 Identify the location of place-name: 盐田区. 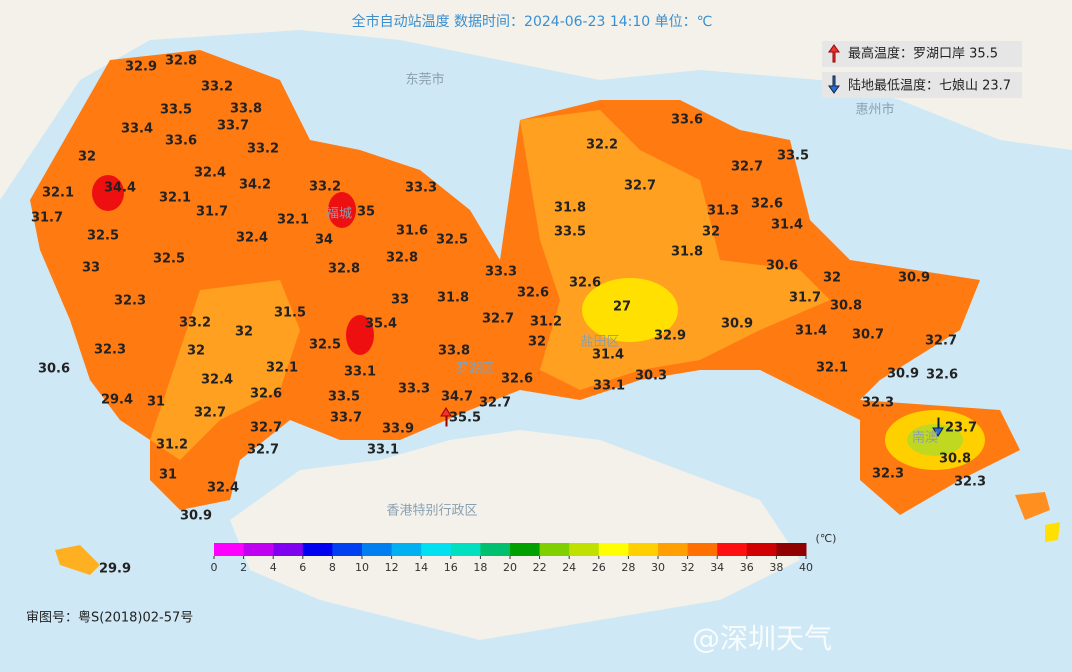
(599, 342).